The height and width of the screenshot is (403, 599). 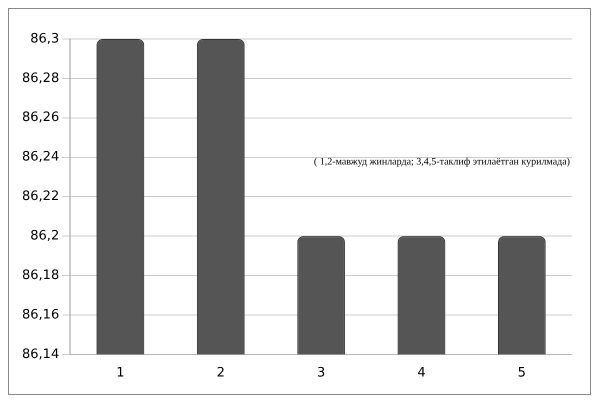 What do you see at coordinates (321, 373) in the screenshot?
I see `x-tick-label: 3` at bounding box center [321, 373].